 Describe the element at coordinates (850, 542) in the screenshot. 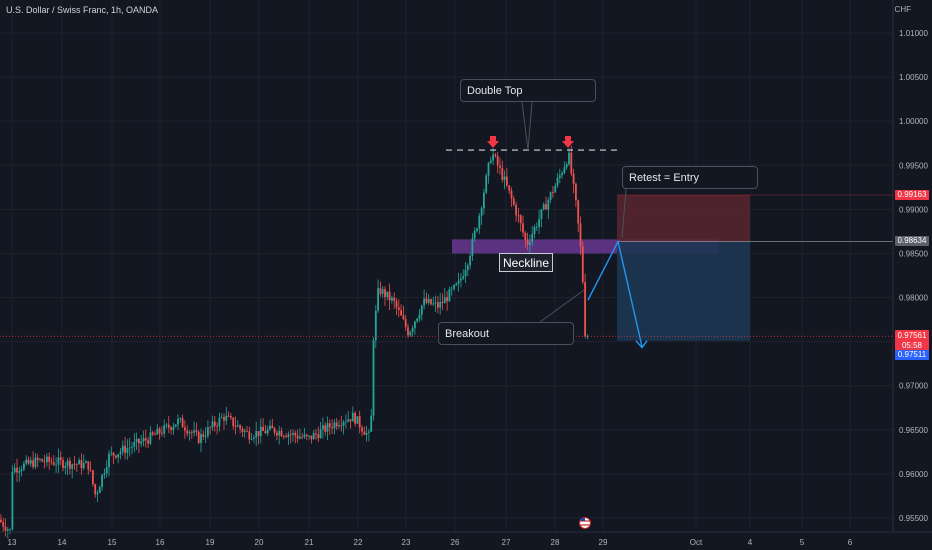

I see `time-tick-label: 6` at that location.